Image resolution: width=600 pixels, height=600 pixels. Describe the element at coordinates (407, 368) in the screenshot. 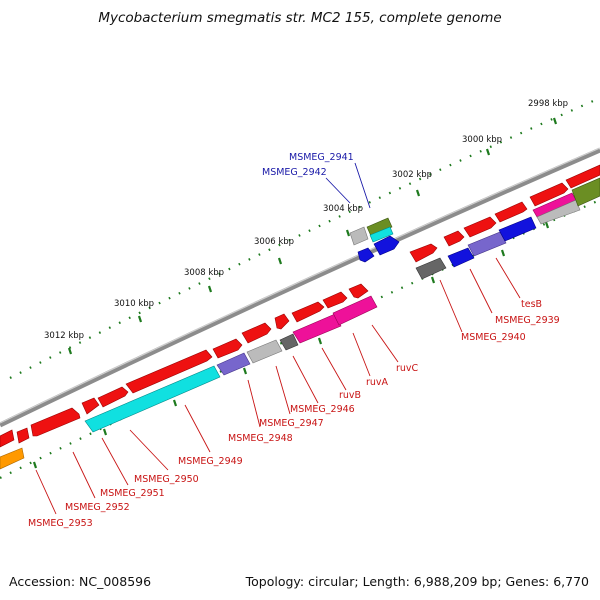

I see `gene-label-ruvc: ruvC` at that location.